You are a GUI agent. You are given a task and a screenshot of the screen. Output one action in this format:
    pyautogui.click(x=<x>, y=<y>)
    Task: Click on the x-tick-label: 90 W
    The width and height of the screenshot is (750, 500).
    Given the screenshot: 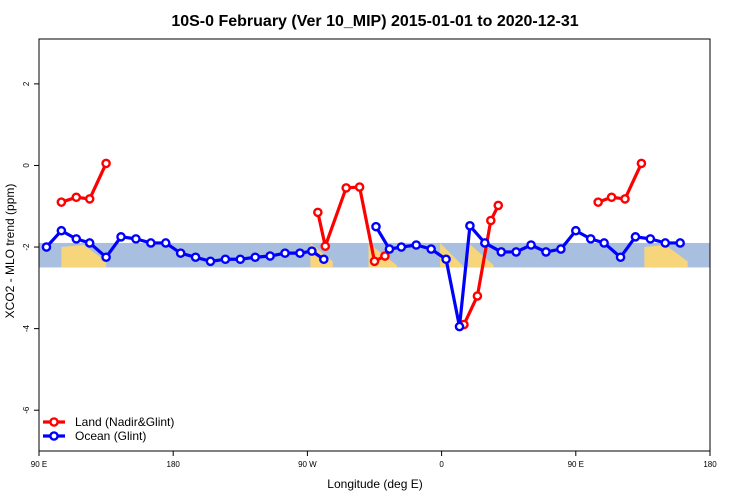 What is the action you would take?
    pyautogui.click(x=307, y=464)
    